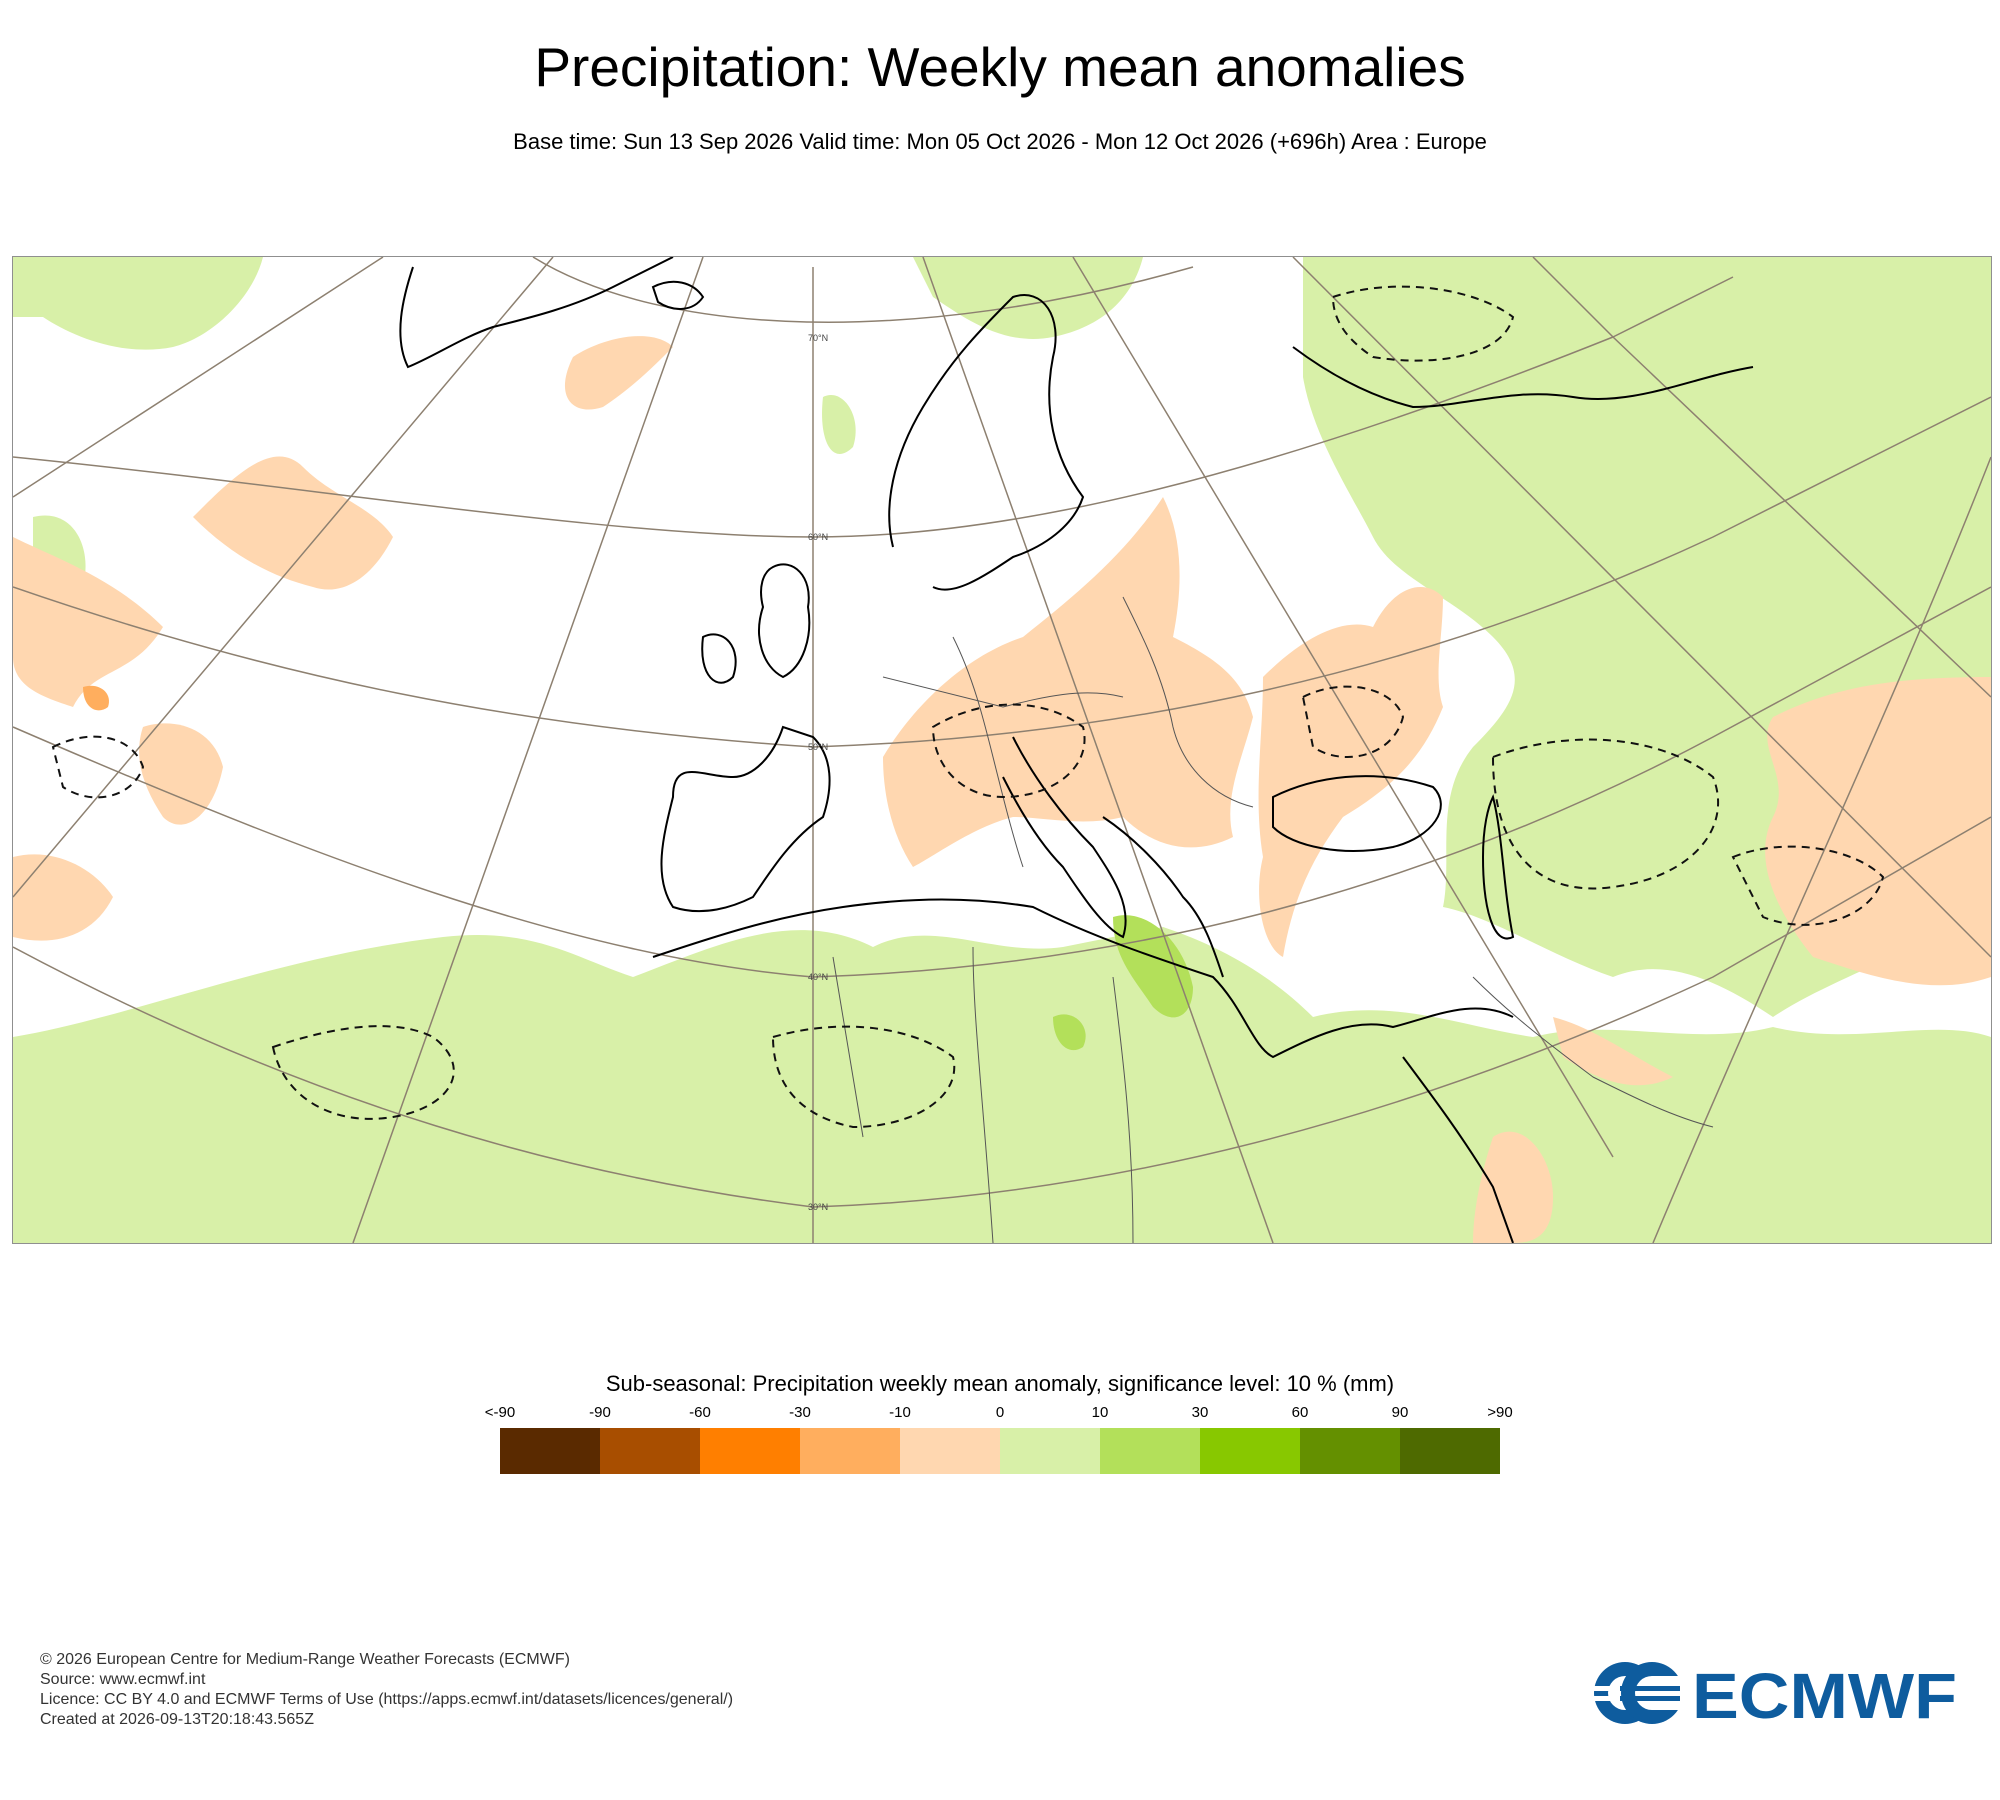 The width and height of the screenshot is (2000, 1800). What do you see at coordinates (1523, 377) in the screenshot?
I see `coastline-russia-arctic` at bounding box center [1523, 377].